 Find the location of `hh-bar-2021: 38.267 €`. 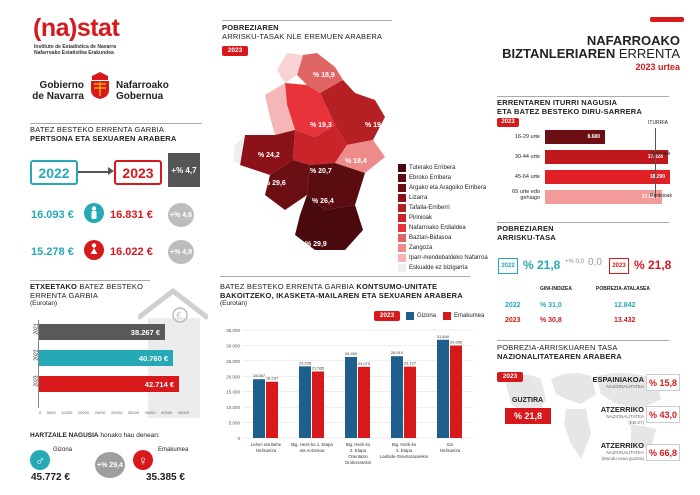

hh-bar-2021: 38.267 € is located at coordinates (102, 332).